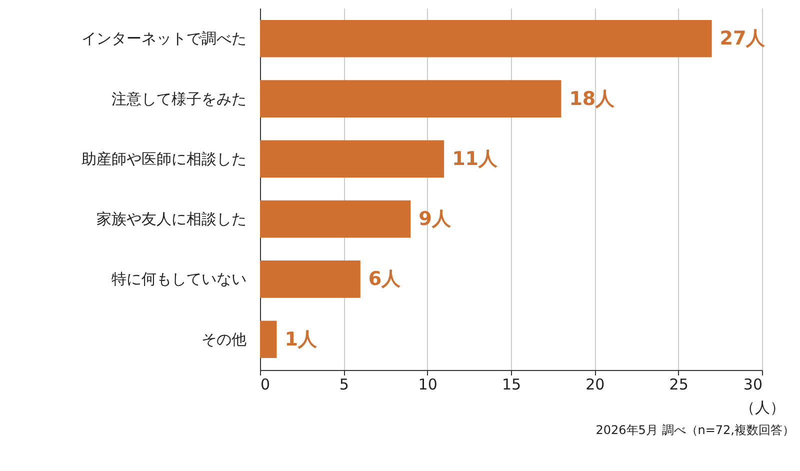 The image size is (800, 471). What do you see at coordinates (171, 219) in the screenshot?
I see `y-tick-label: 家族や友人に相談した` at bounding box center [171, 219].